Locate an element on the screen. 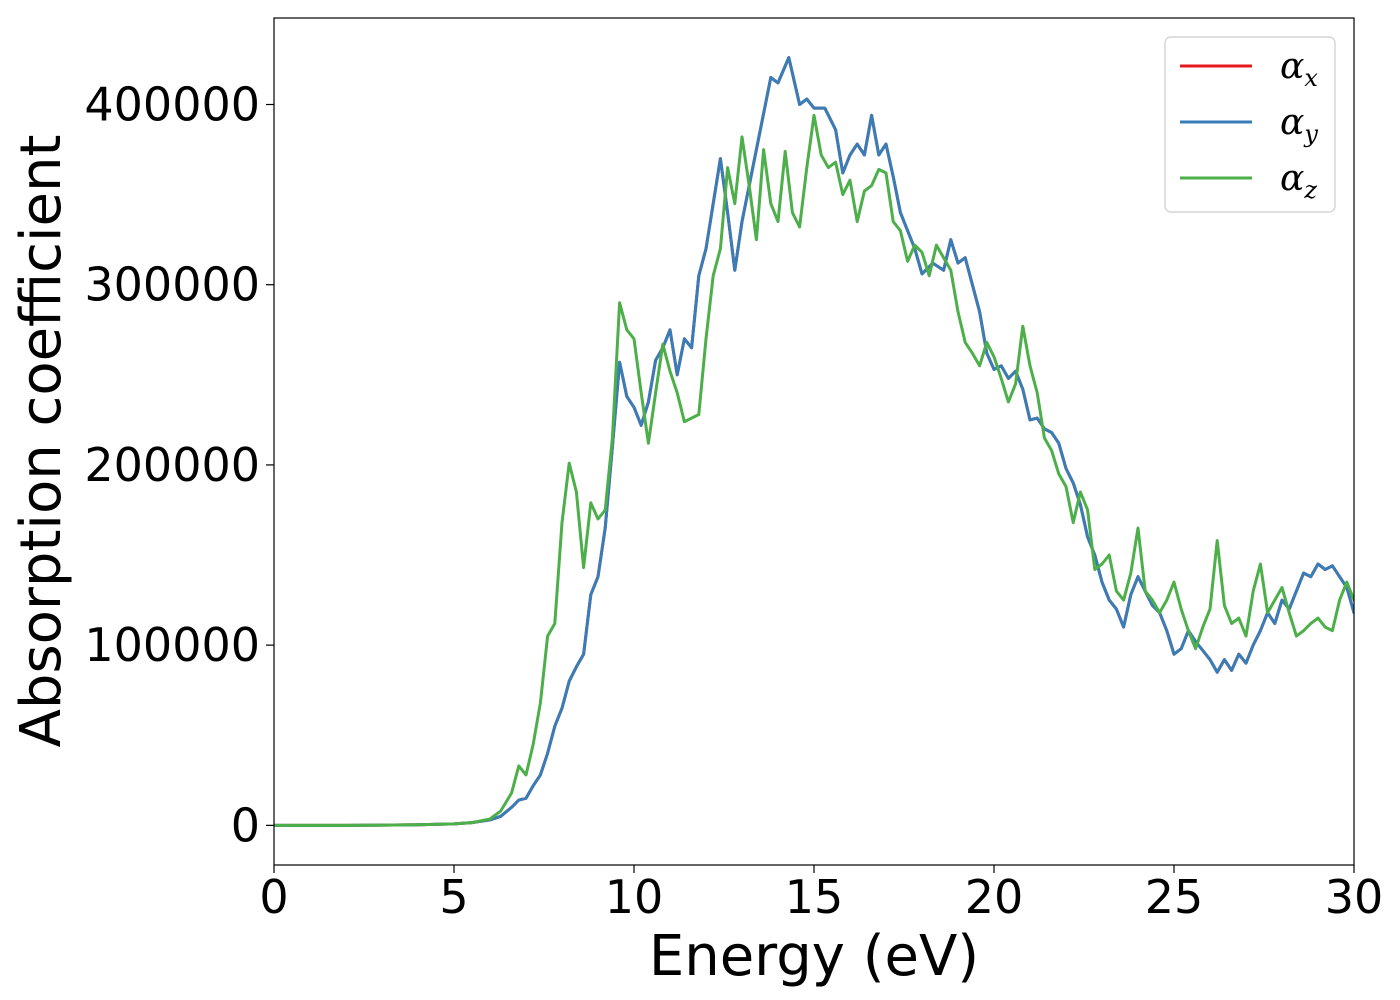 Image resolution: width=1400 pixels, height=1000 pixels. y-axis-title: Absorption coefficient is located at coordinates (41, 441).